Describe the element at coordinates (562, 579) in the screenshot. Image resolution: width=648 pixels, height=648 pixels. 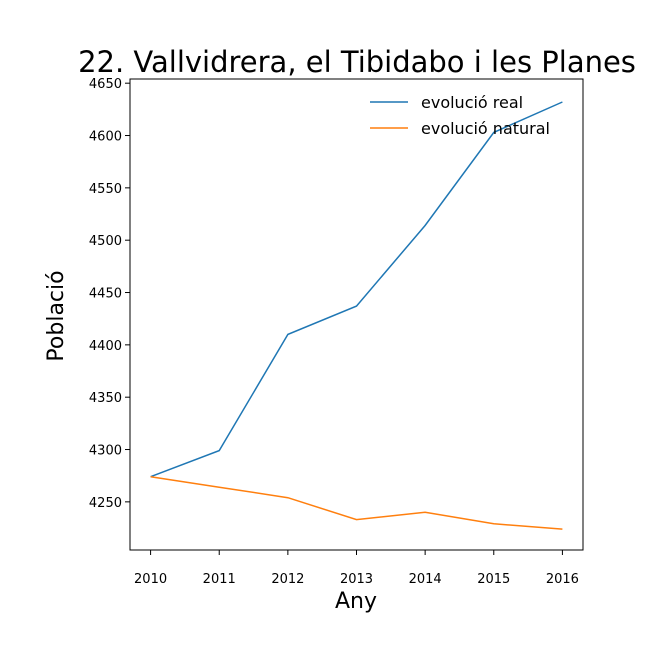
I see `x-tick-label: 2016` at that location.